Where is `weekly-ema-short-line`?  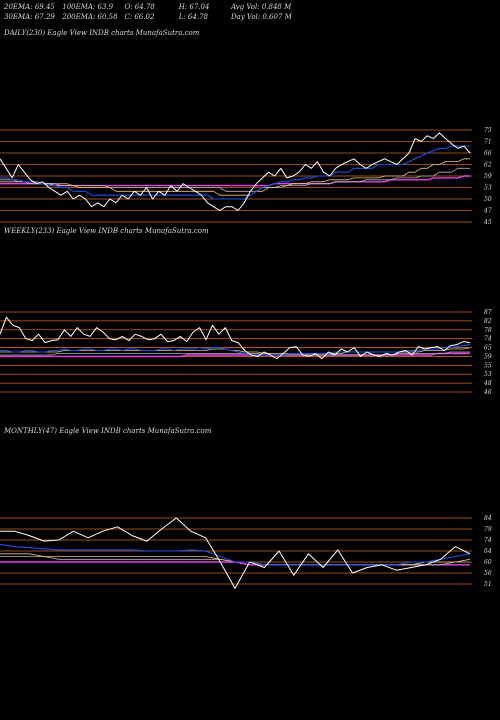
weekly-ema-short-line is located at coordinates (235, 350).